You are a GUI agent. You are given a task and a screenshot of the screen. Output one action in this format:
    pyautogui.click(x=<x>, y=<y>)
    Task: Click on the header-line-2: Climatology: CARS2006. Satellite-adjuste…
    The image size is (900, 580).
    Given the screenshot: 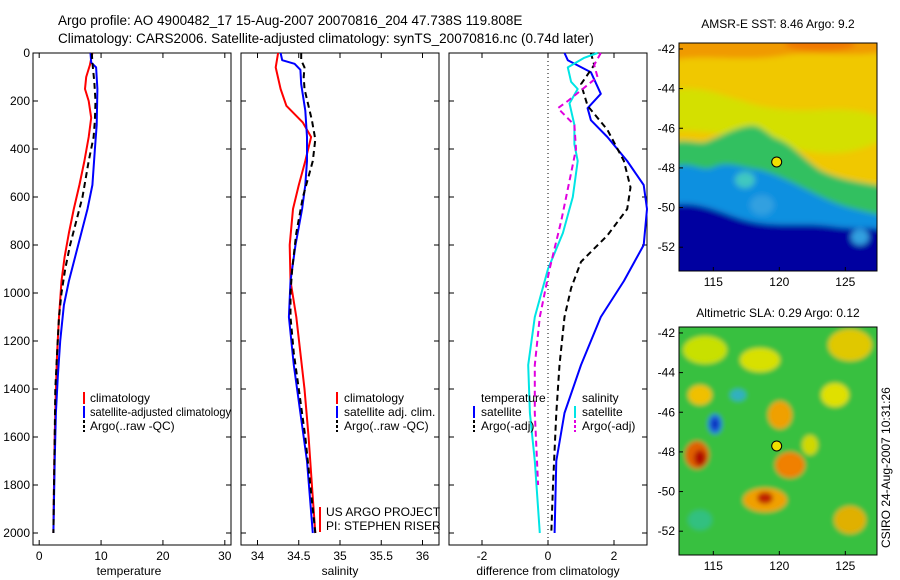 What is the action you would take?
    pyautogui.click(x=326, y=38)
    